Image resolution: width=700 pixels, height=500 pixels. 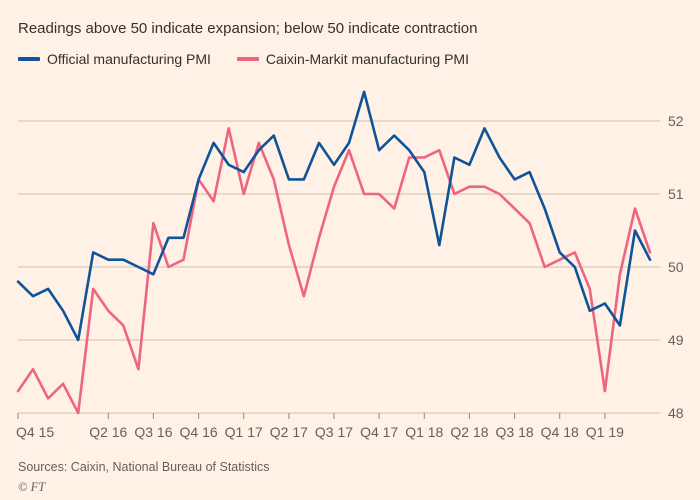 What do you see at coordinates (560, 432) in the screenshot?
I see `x-axis-label: Q4 18` at bounding box center [560, 432].